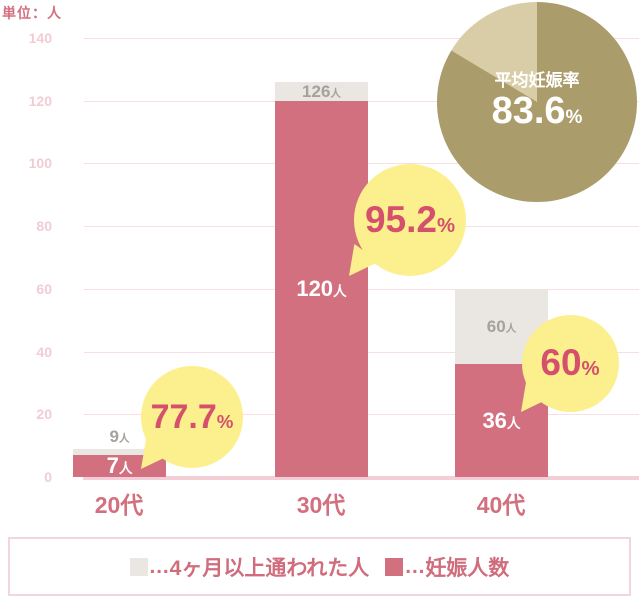 This screenshot has height=603, width=639. Describe the element at coordinates (467, 568) in the screenshot. I see `legend-label-pregnant: 妊娠人数` at that location.